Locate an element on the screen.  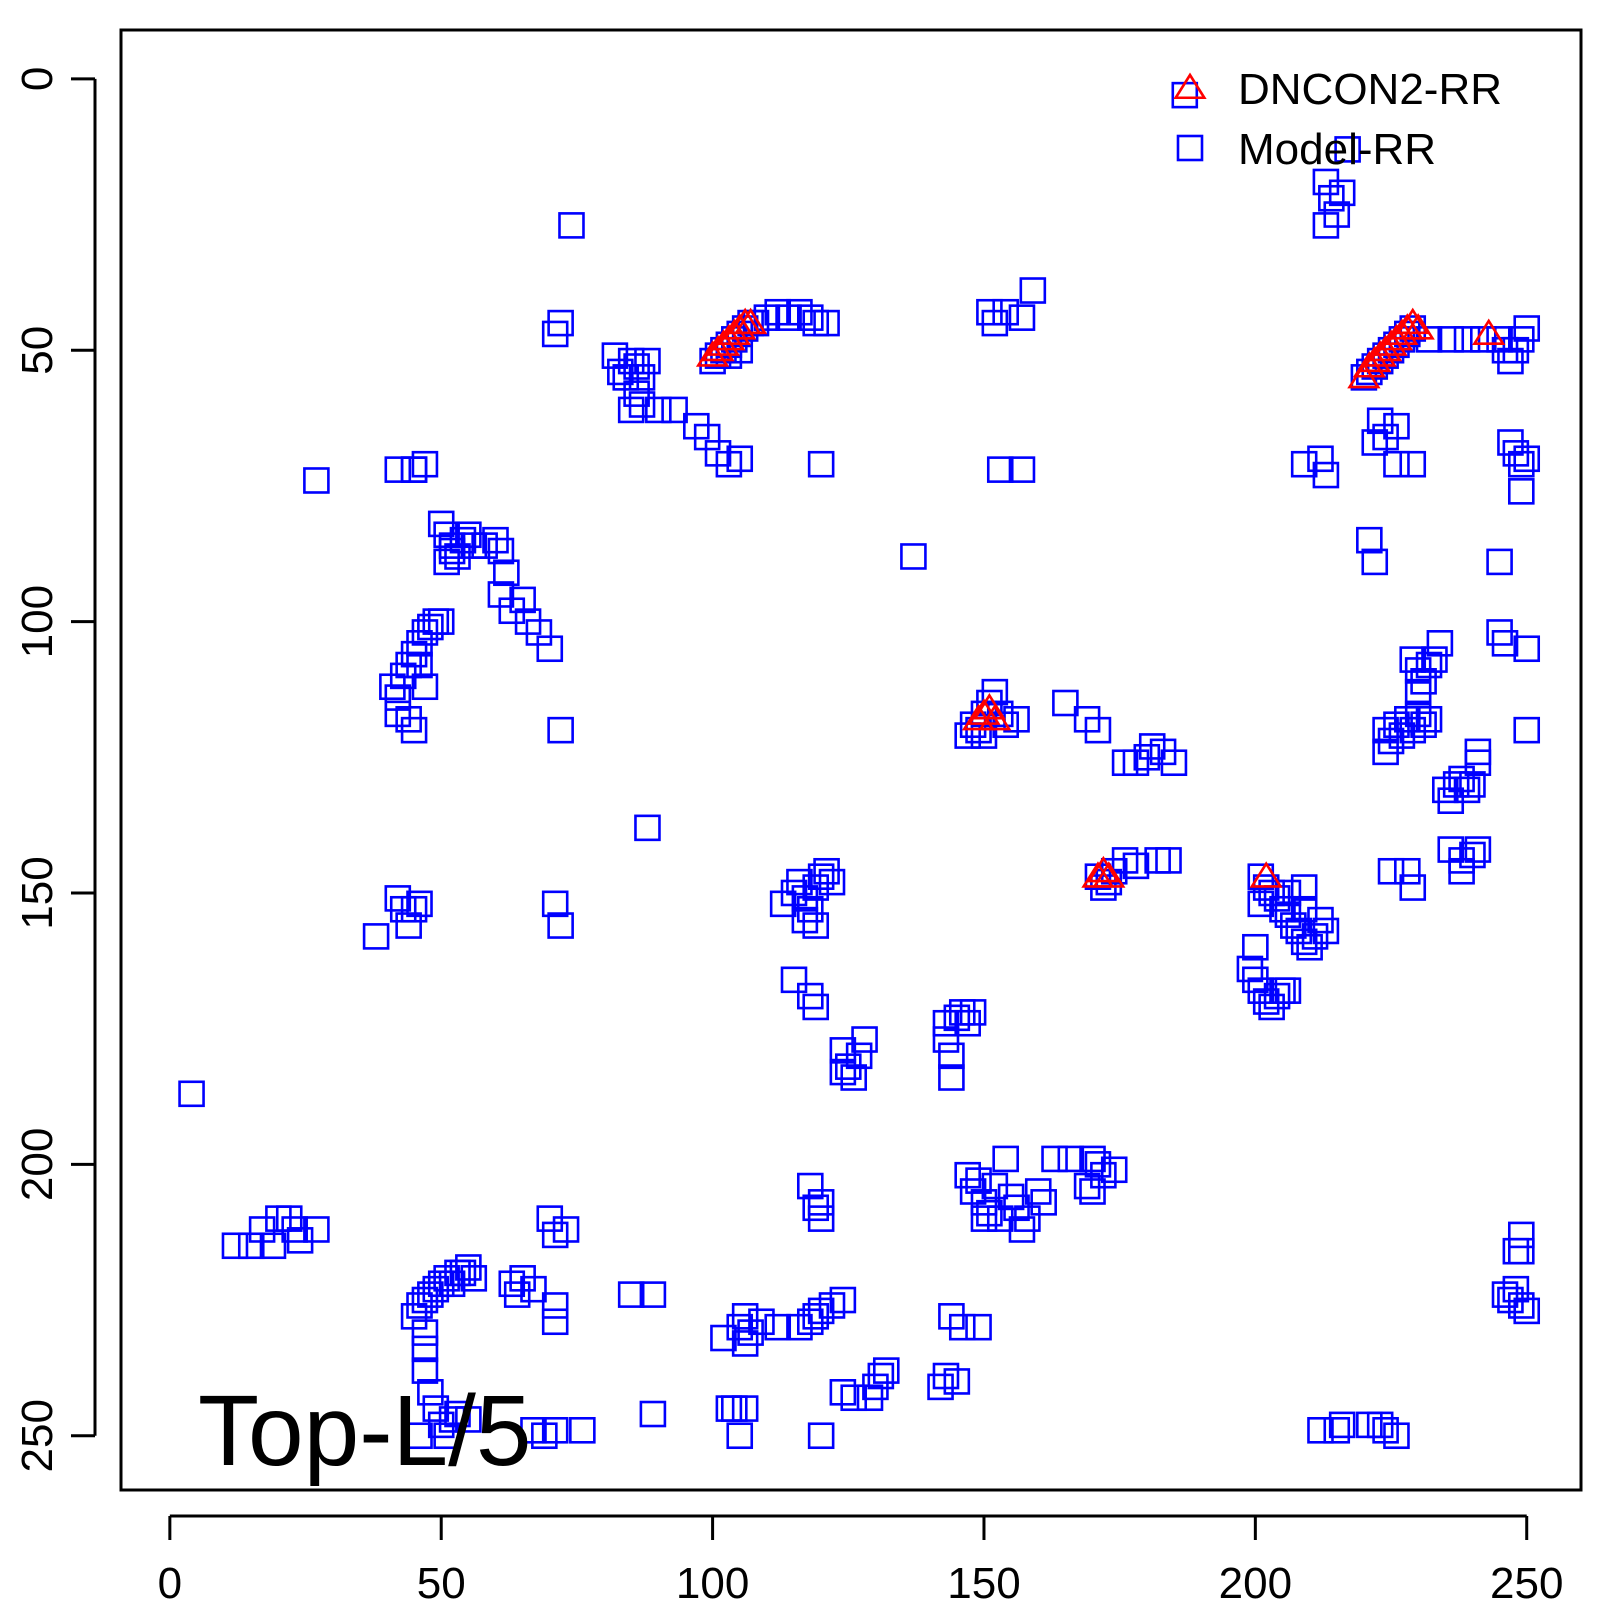
y-tick-label: 150 is located at coordinates (37, 892).